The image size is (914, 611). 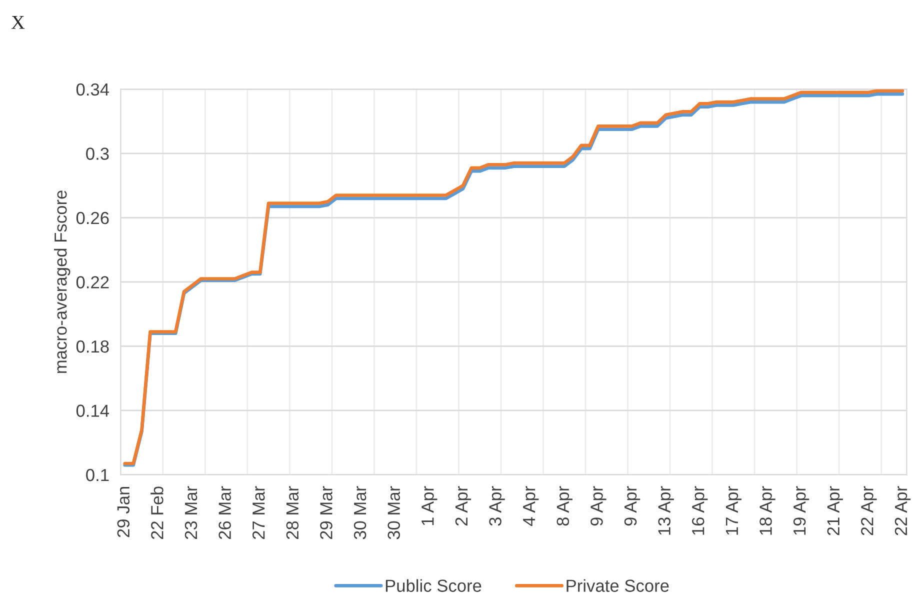 What do you see at coordinates (92, 218) in the screenshot?
I see `y-tick-label: 0.26` at bounding box center [92, 218].